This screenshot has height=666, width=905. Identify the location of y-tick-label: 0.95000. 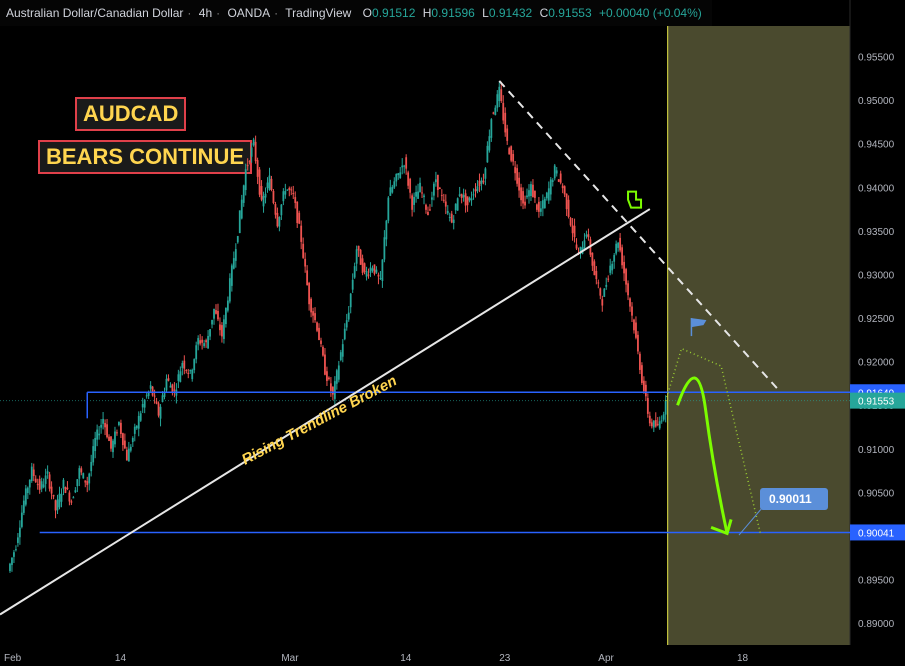
(876, 101).